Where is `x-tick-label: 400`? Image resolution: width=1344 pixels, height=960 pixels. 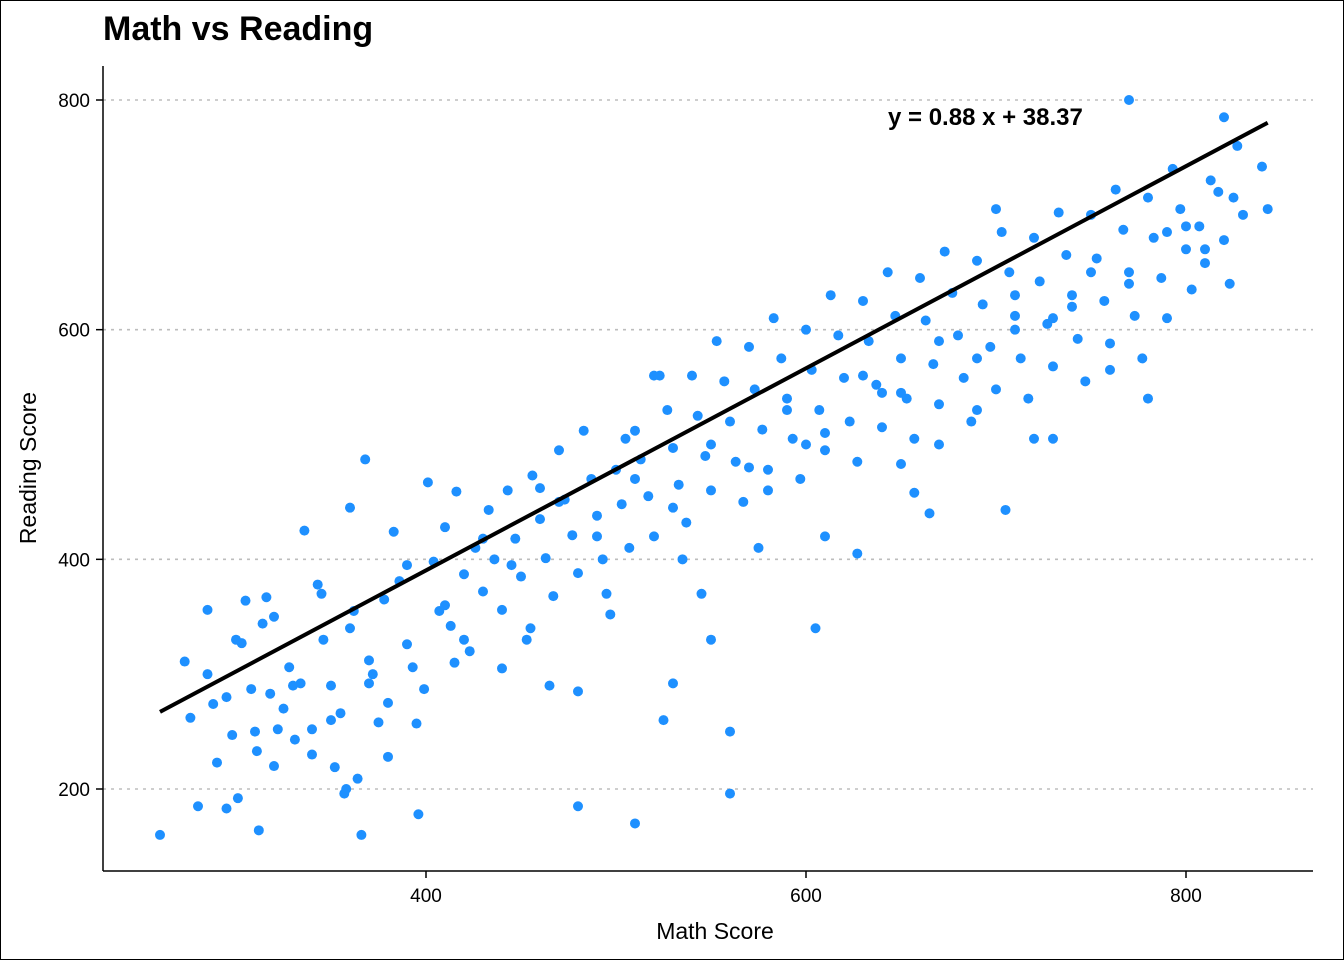 x-tick-label: 400 is located at coordinates (426, 896).